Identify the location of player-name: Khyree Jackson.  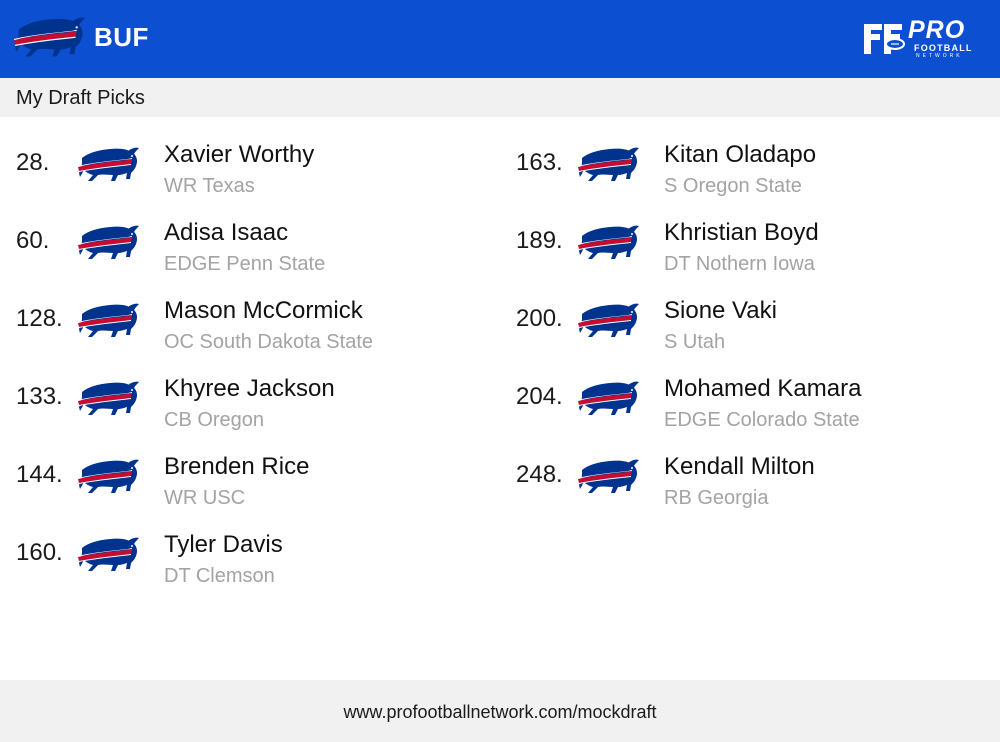
(249, 388).